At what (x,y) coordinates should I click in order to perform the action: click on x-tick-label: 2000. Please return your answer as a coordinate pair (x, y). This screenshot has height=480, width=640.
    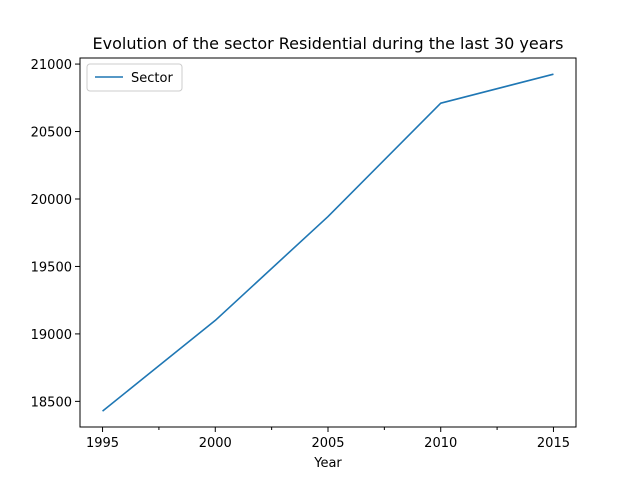
    Looking at the image, I should click on (215, 443).